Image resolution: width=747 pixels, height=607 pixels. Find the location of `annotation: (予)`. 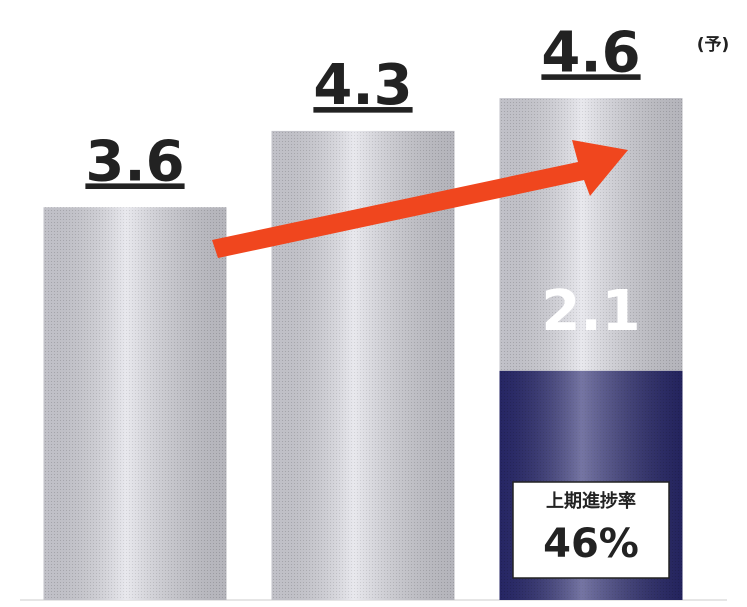

annotation: (予) is located at coordinates (713, 45).